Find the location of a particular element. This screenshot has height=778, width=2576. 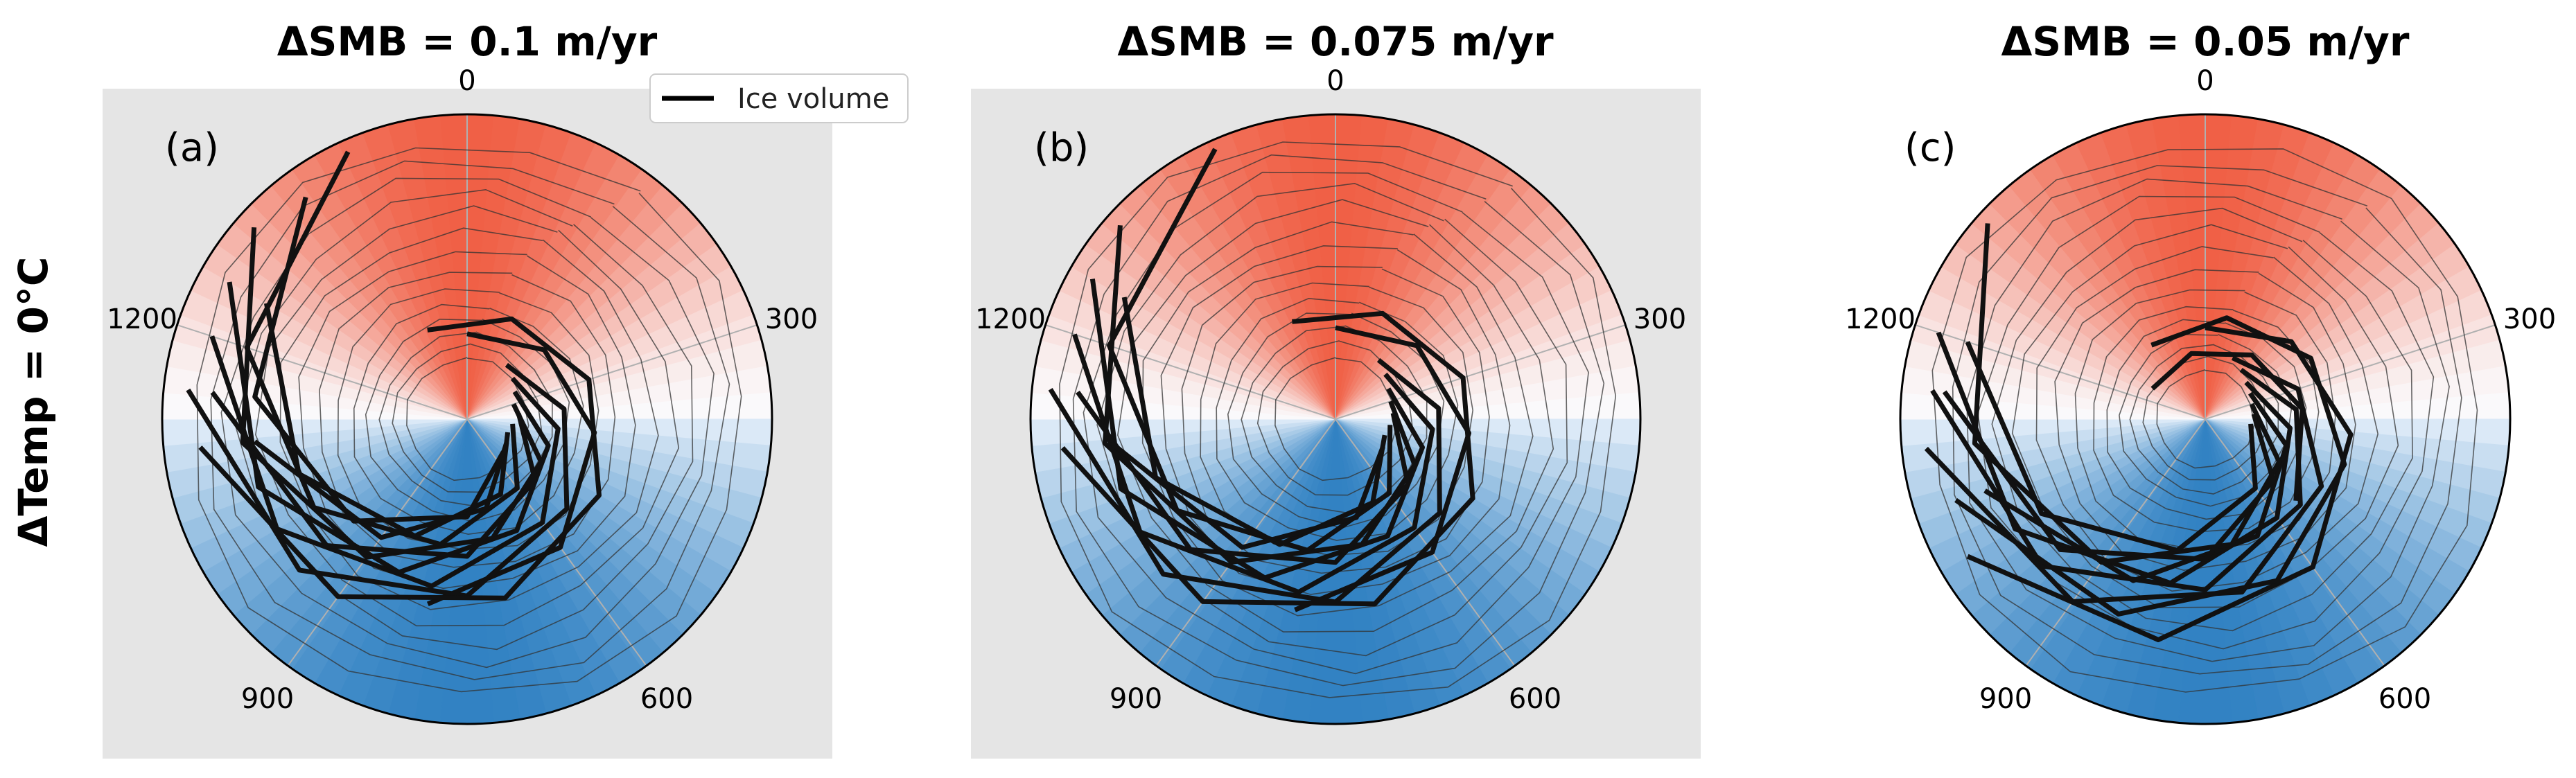

row-label: ΔTemp = 0°C is located at coordinates (33, 402).